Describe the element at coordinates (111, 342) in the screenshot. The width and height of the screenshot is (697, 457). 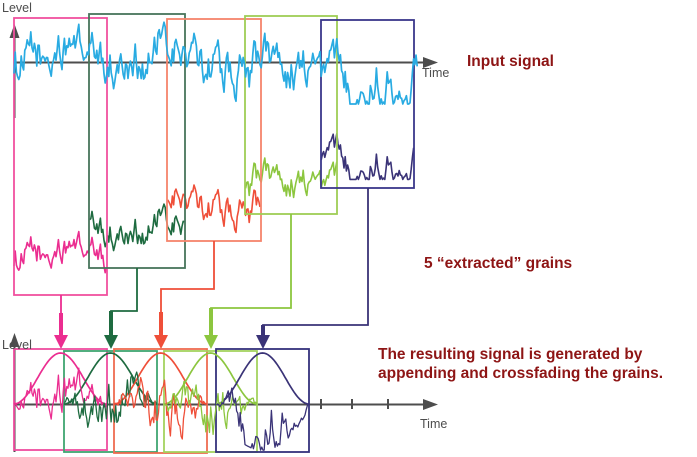
I see `grain-darkgreen-arrowhead-icon` at that location.